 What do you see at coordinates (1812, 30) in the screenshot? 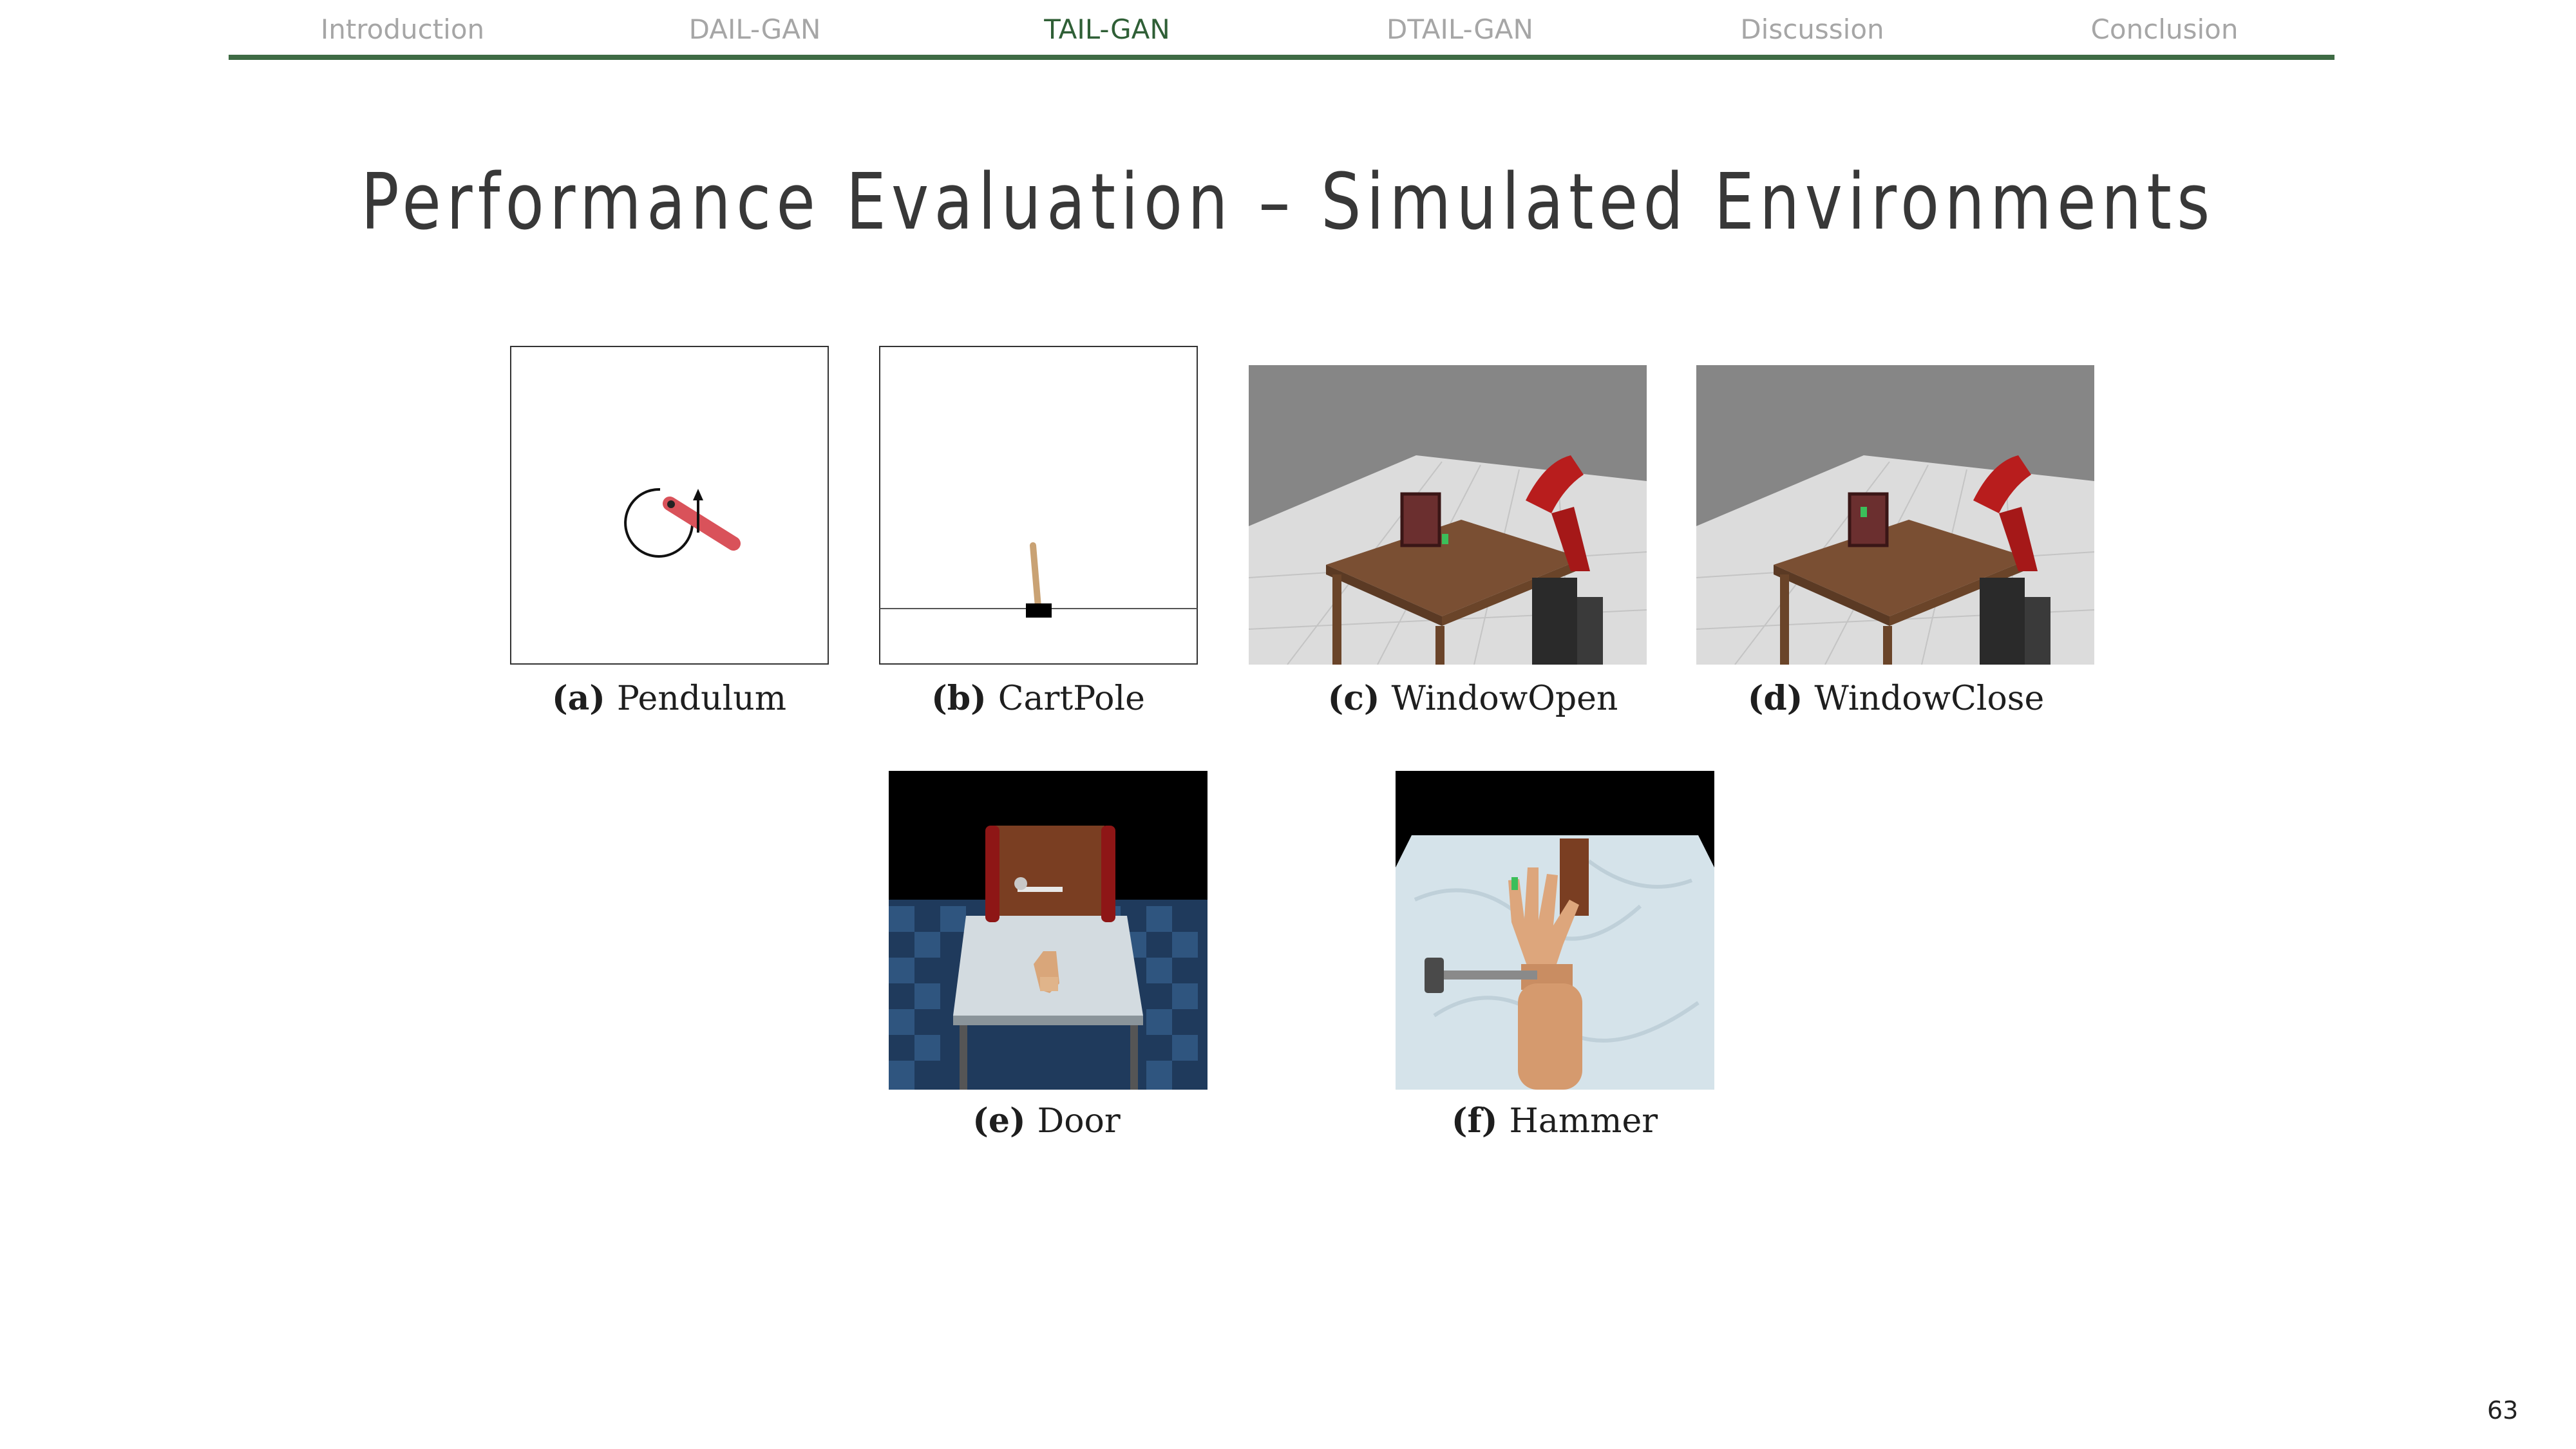
I see `nav-item-discussion: Discussion` at bounding box center [1812, 30].